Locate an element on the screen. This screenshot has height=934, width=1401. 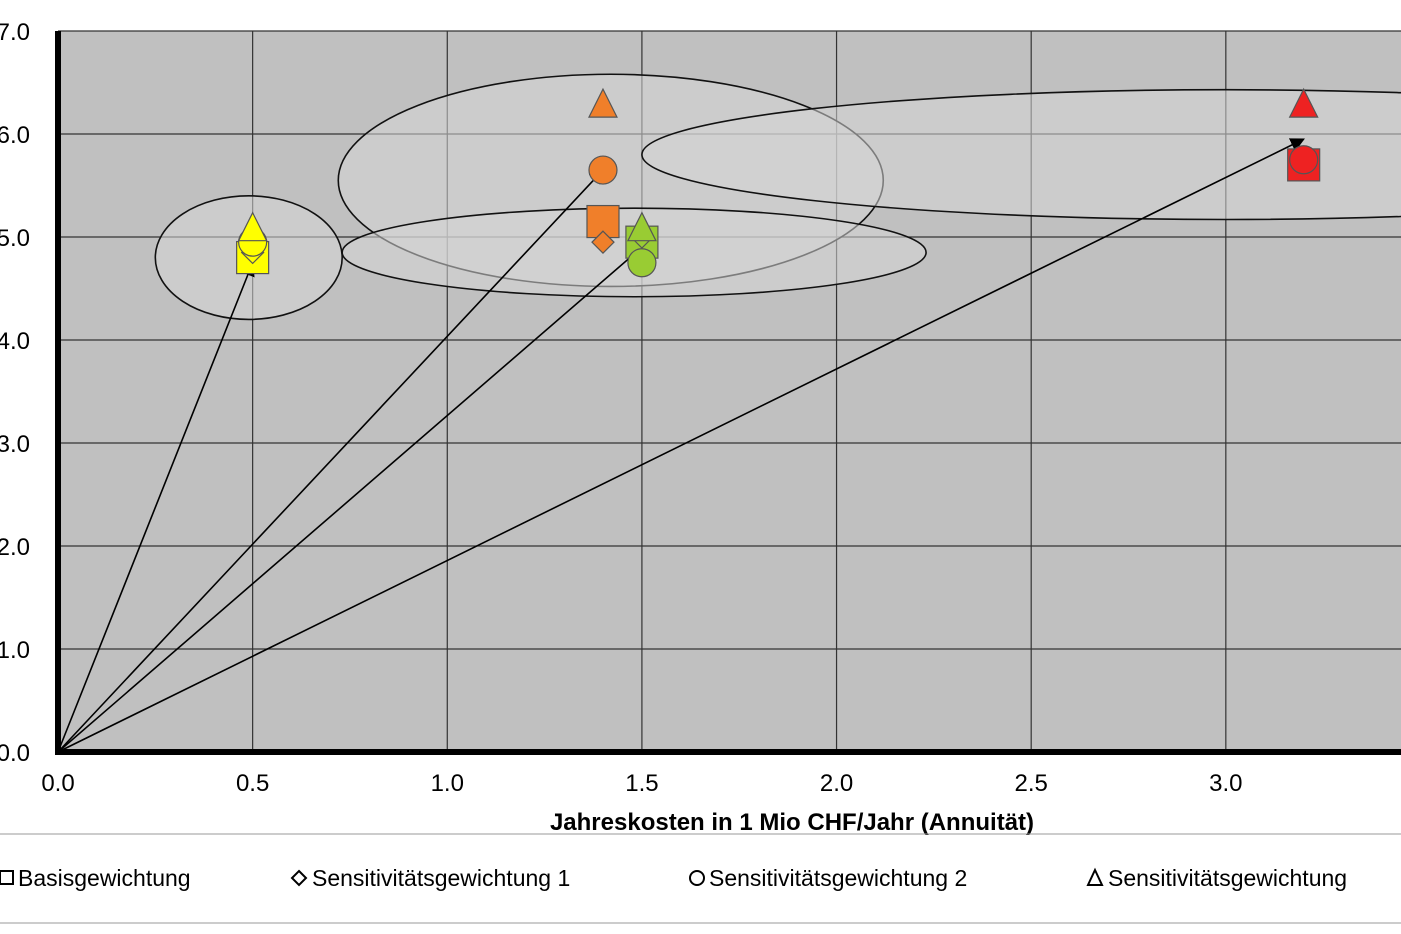
legend-item-sens1: Sensitivitätsgewichtung 1 is located at coordinates (430, 878).